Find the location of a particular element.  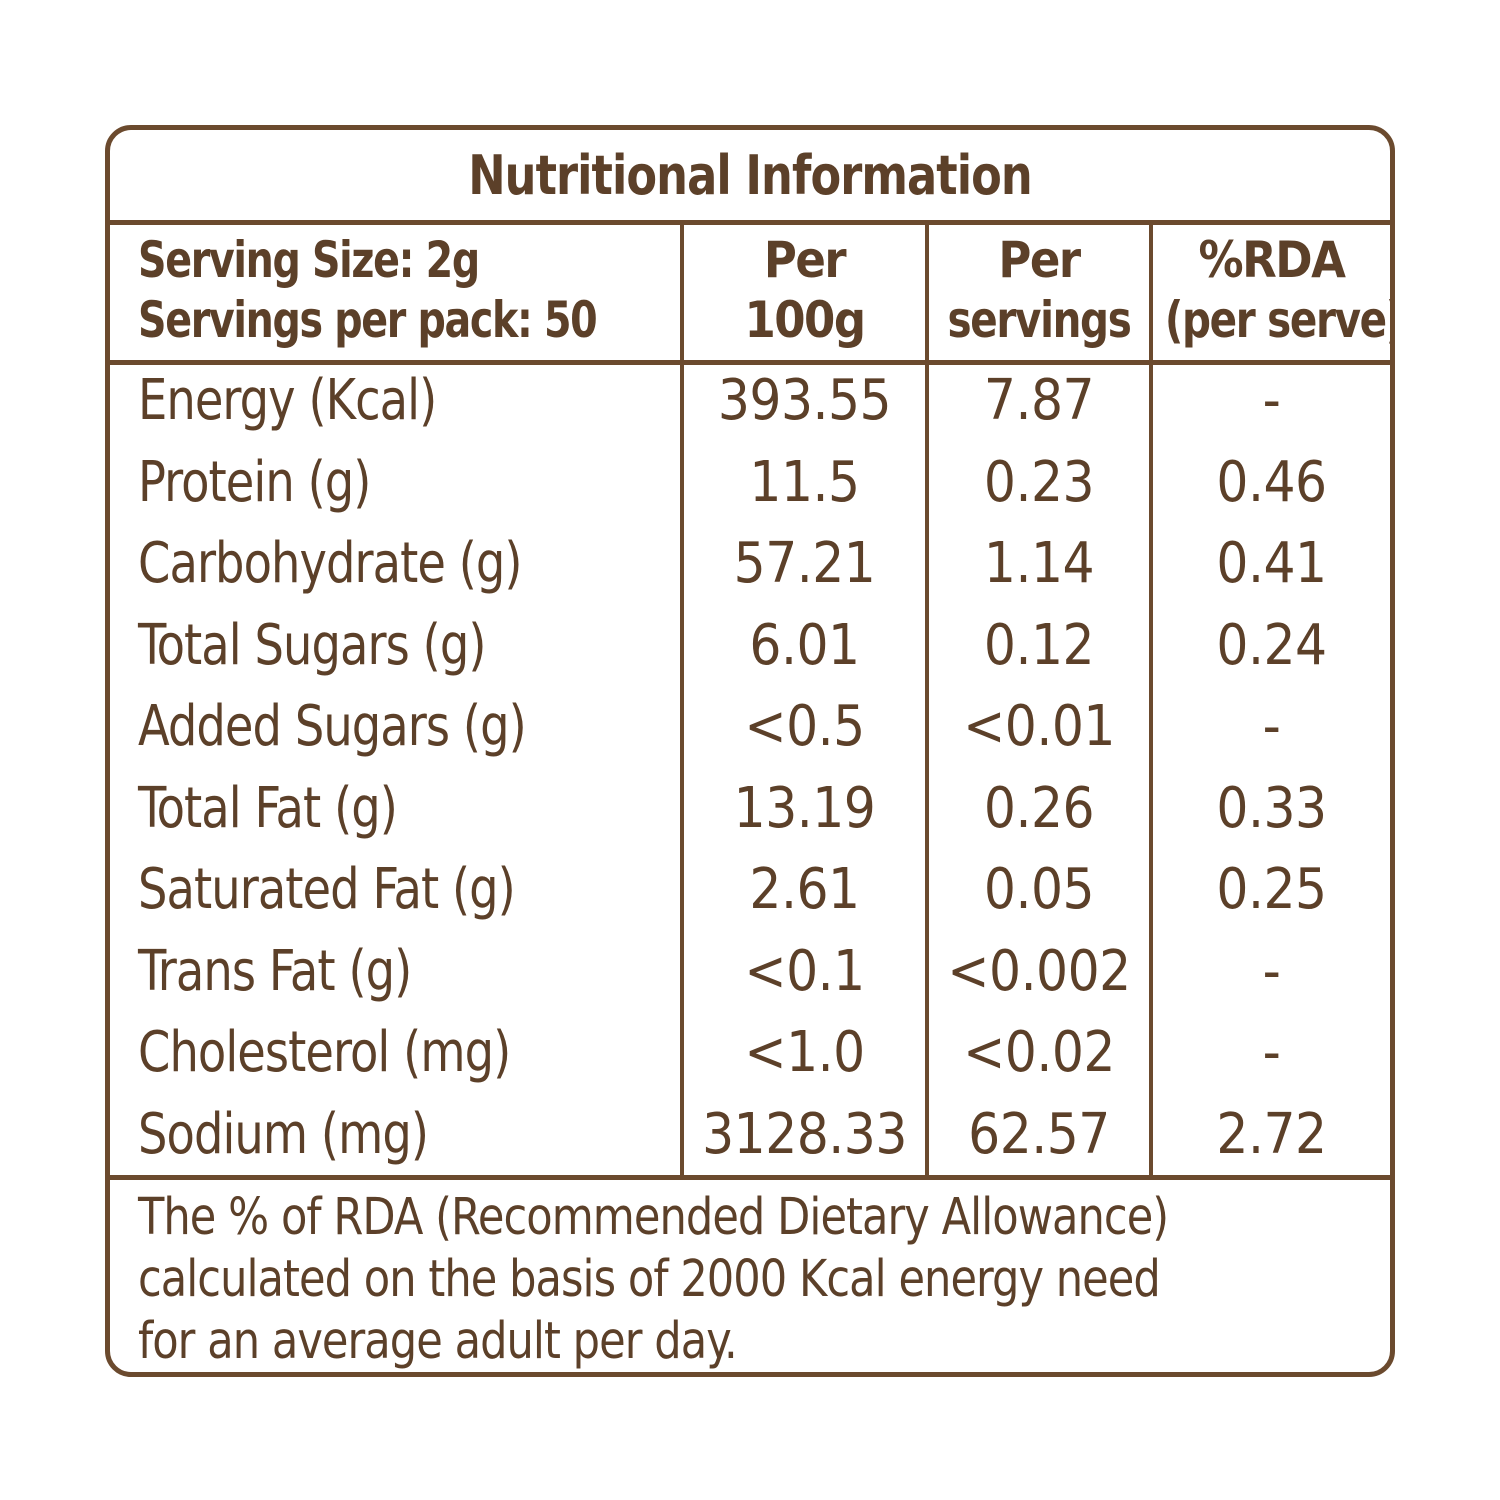

value-rda: 0.24 is located at coordinates (1271, 645).